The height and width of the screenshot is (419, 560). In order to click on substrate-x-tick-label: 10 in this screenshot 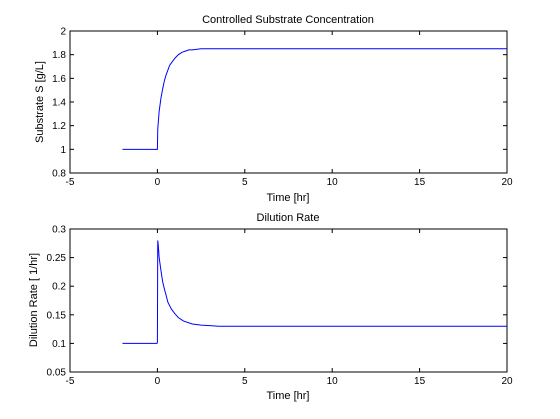, I will do `click(333, 182)`.